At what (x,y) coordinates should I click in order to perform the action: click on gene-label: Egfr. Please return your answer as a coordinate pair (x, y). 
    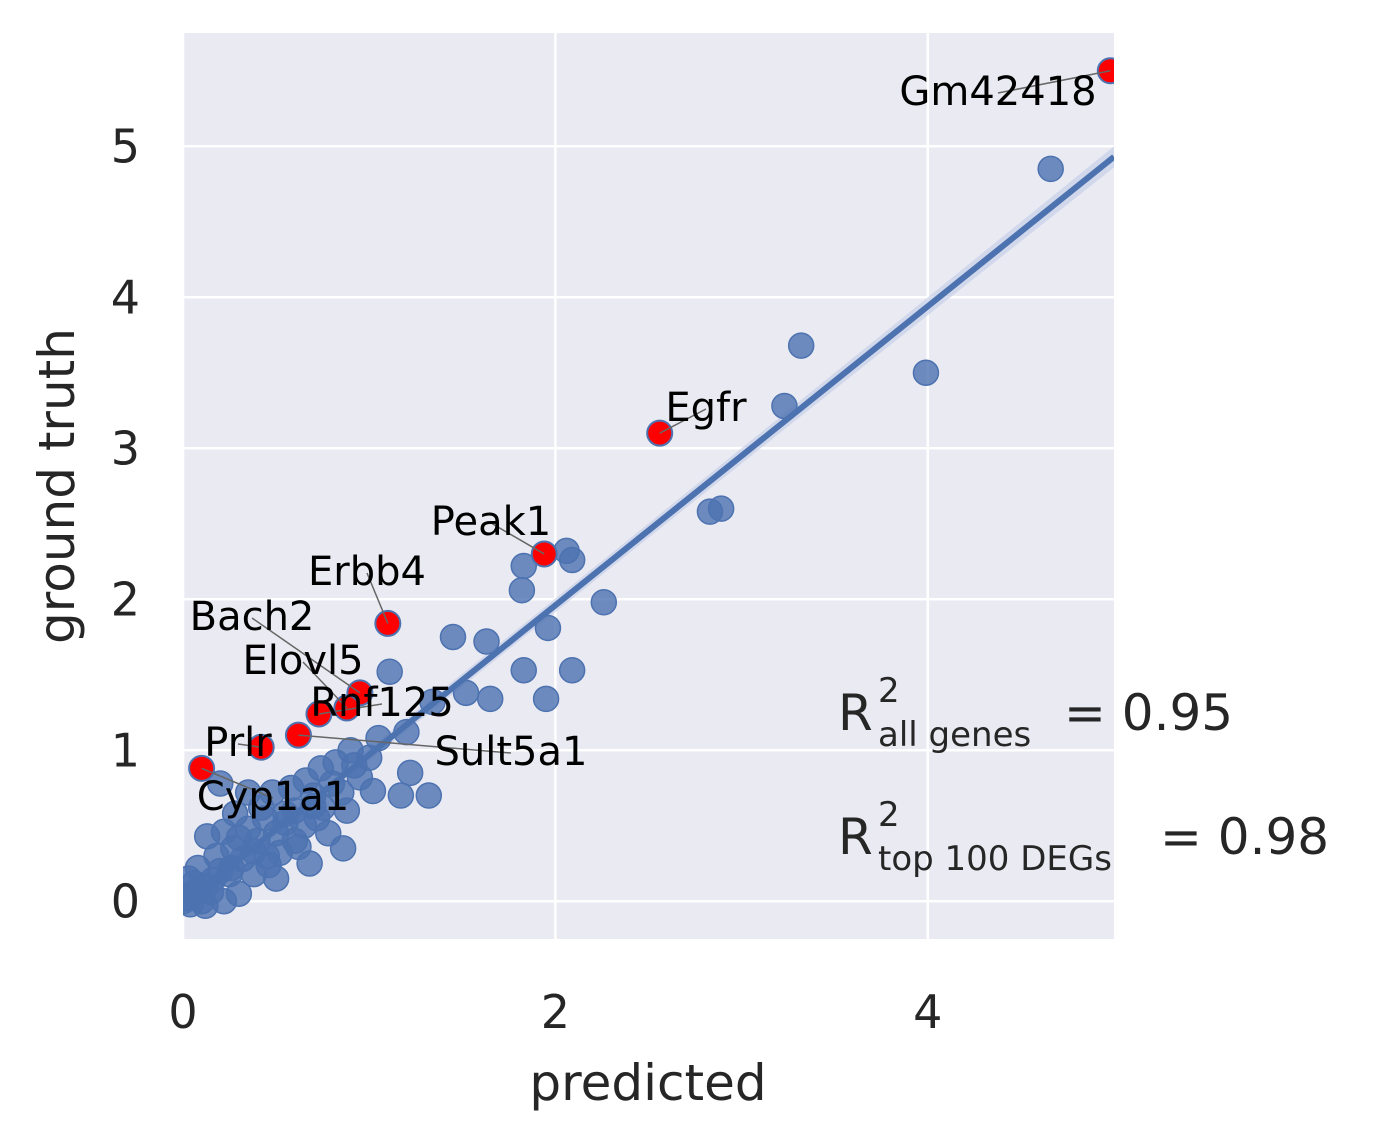
    Looking at the image, I should click on (706, 408).